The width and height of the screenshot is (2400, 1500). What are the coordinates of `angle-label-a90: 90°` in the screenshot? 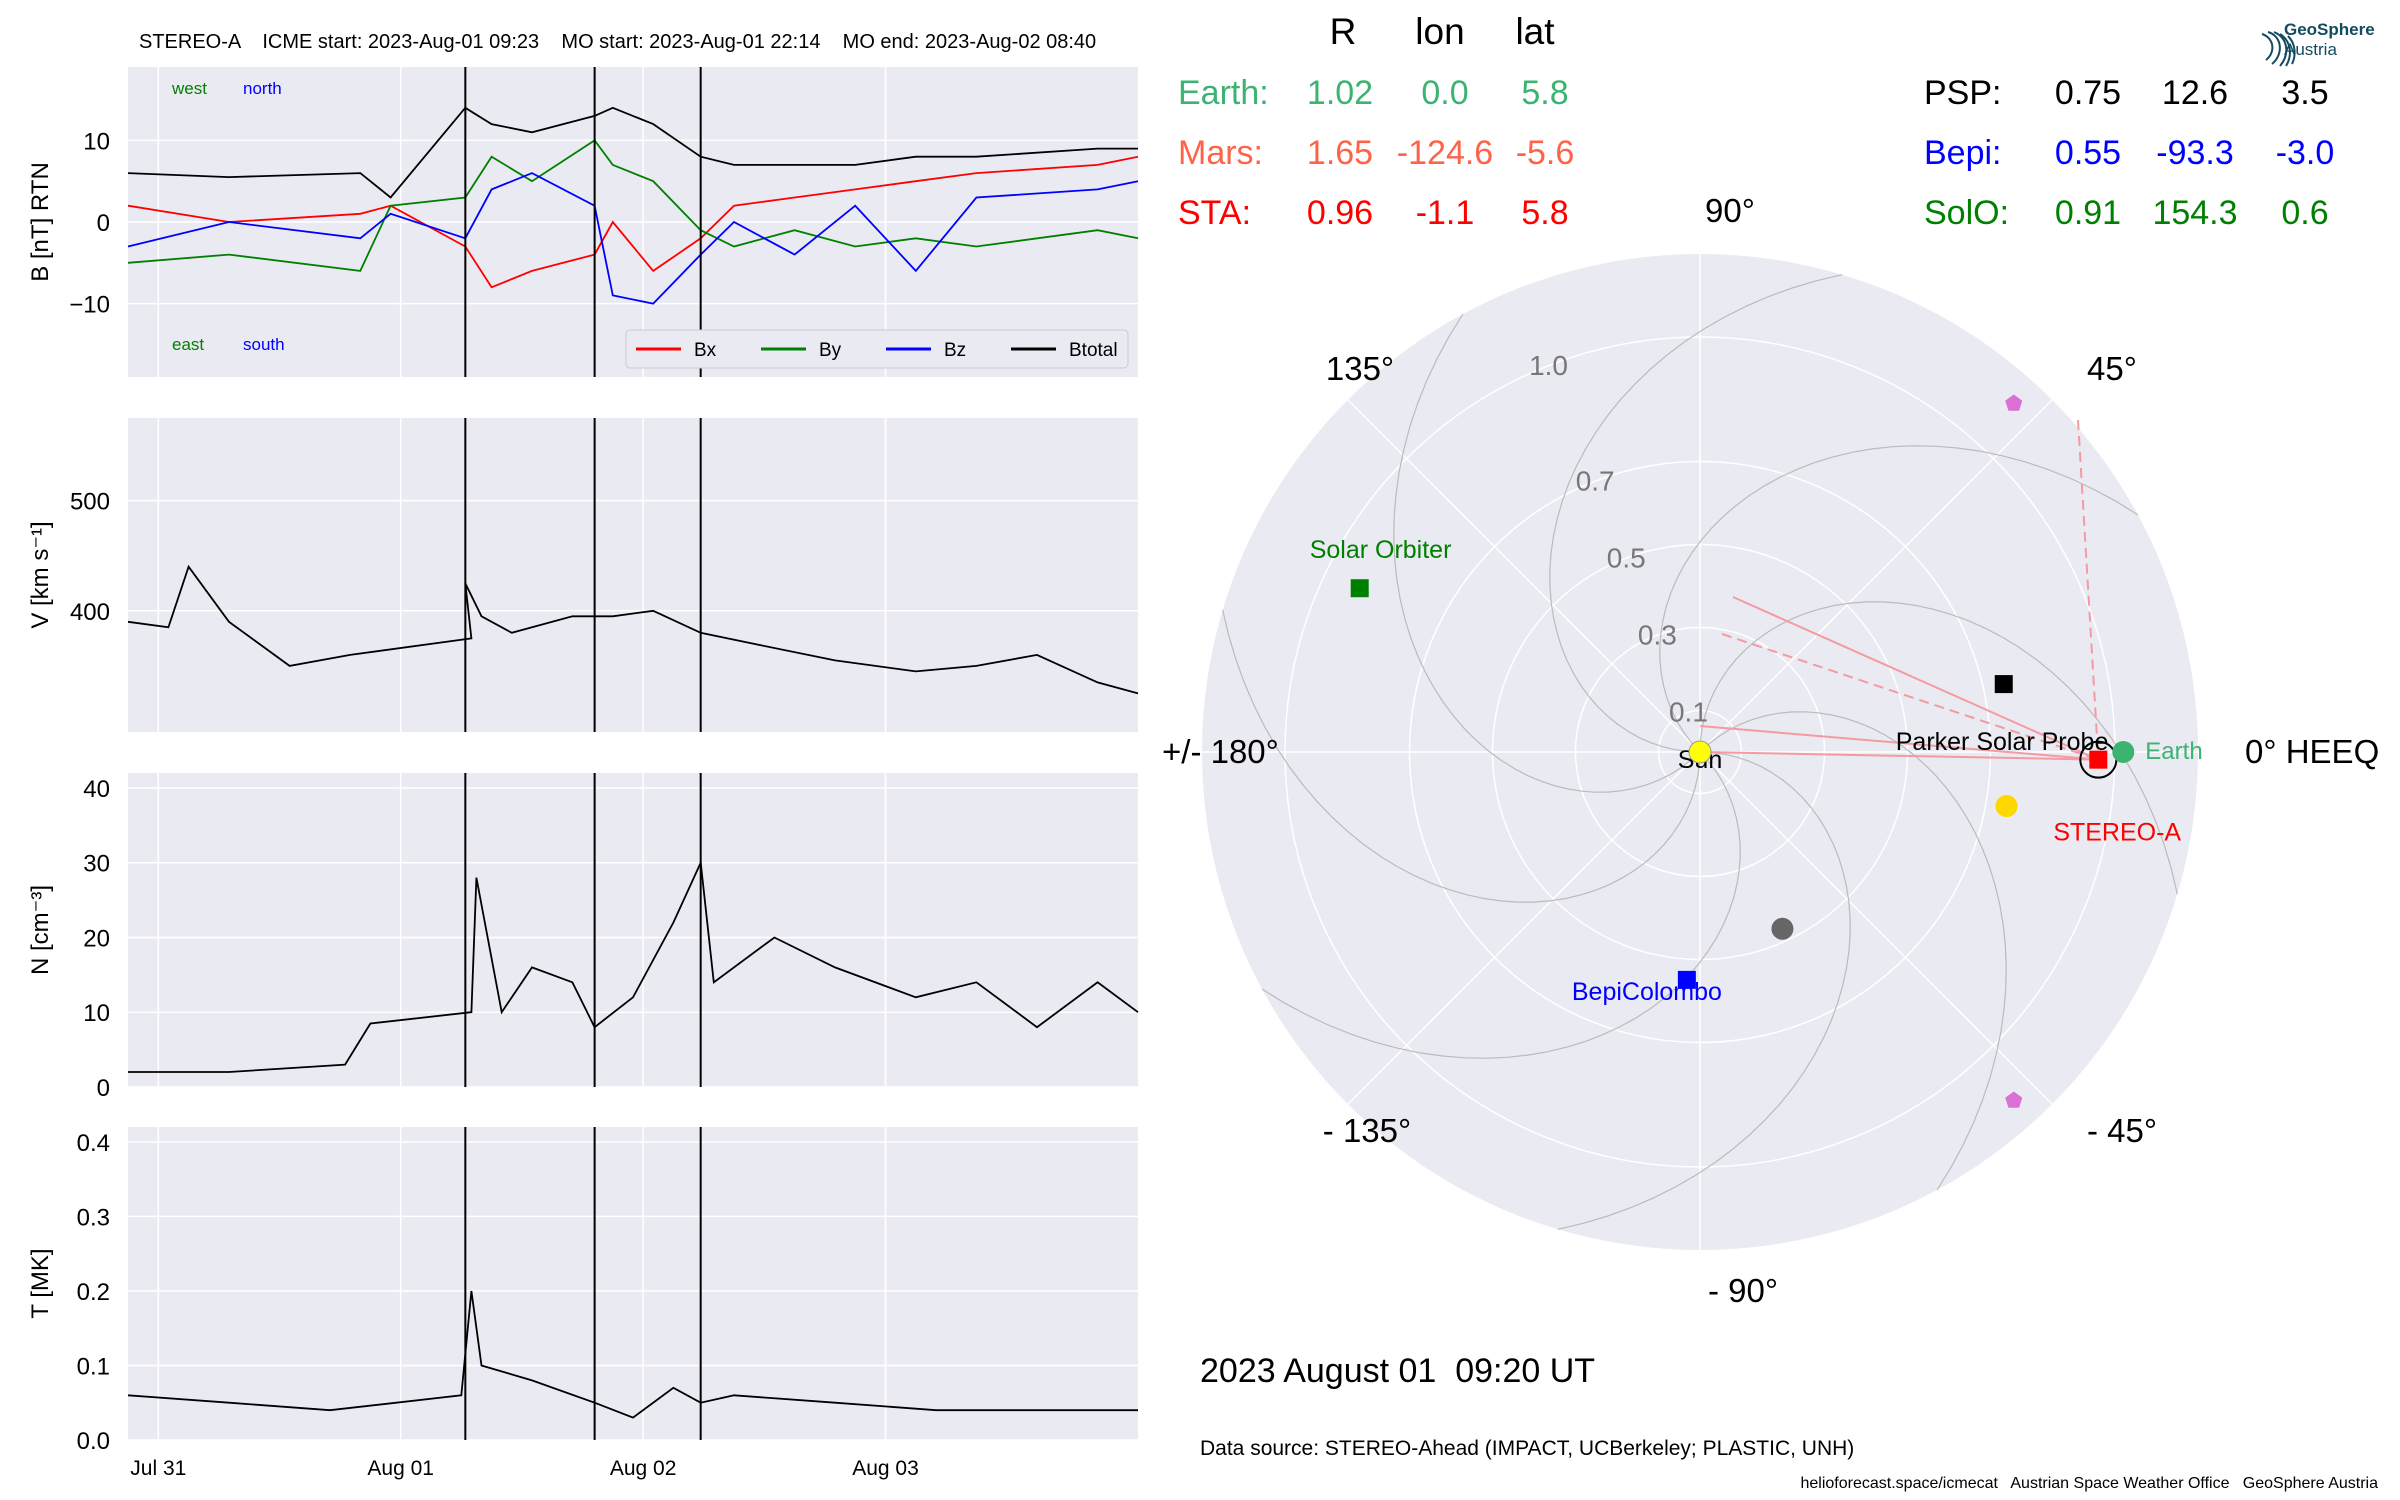 It's located at (1730, 210).